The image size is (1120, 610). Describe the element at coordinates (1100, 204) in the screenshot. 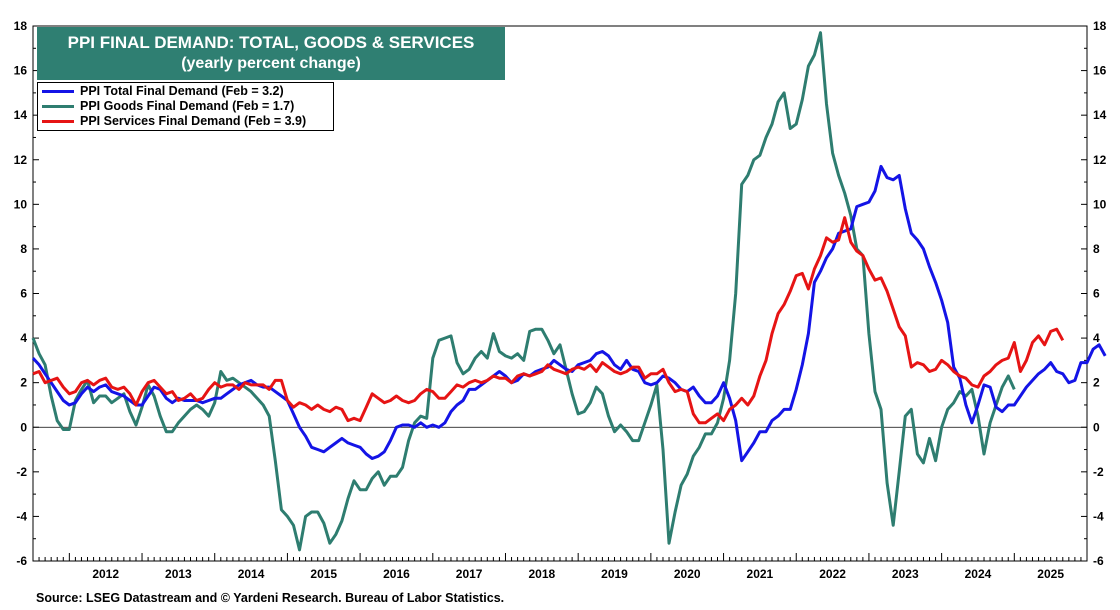

I see `y-tick-label-right: 10` at that location.